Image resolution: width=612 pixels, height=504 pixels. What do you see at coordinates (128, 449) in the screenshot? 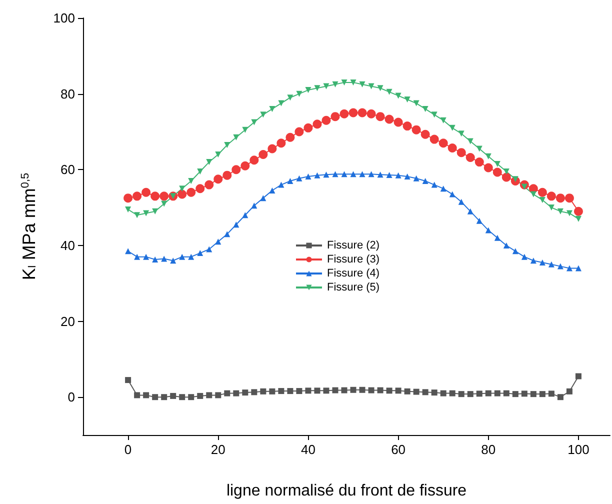
I see `x-tick-label: 0` at bounding box center [128, 449].